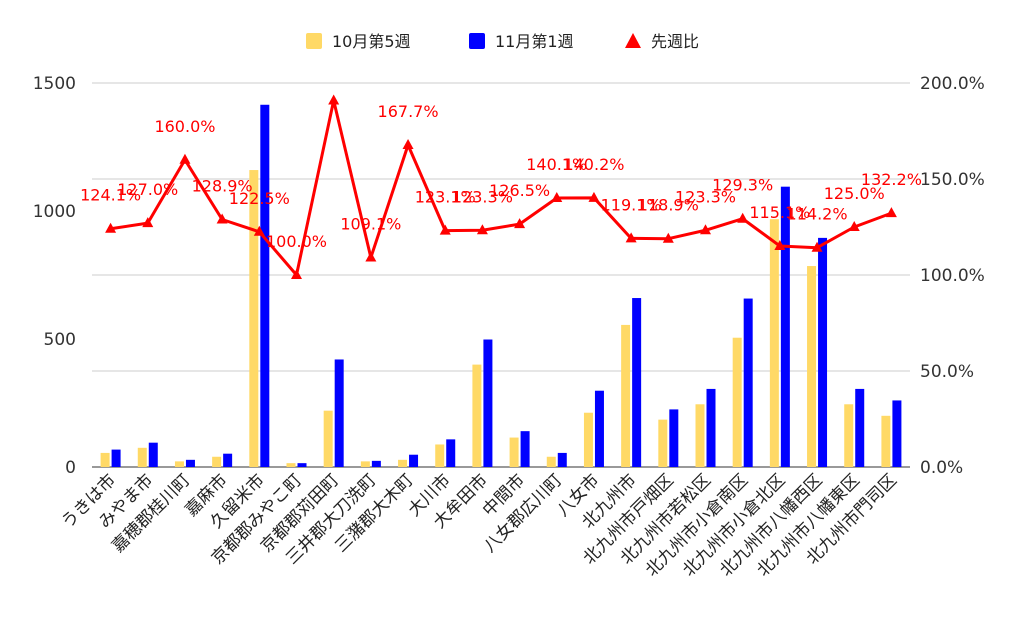 The height and width of the screenshot is (633, 1024). I want to click on y-left-tick: 500, so click(60, 340).